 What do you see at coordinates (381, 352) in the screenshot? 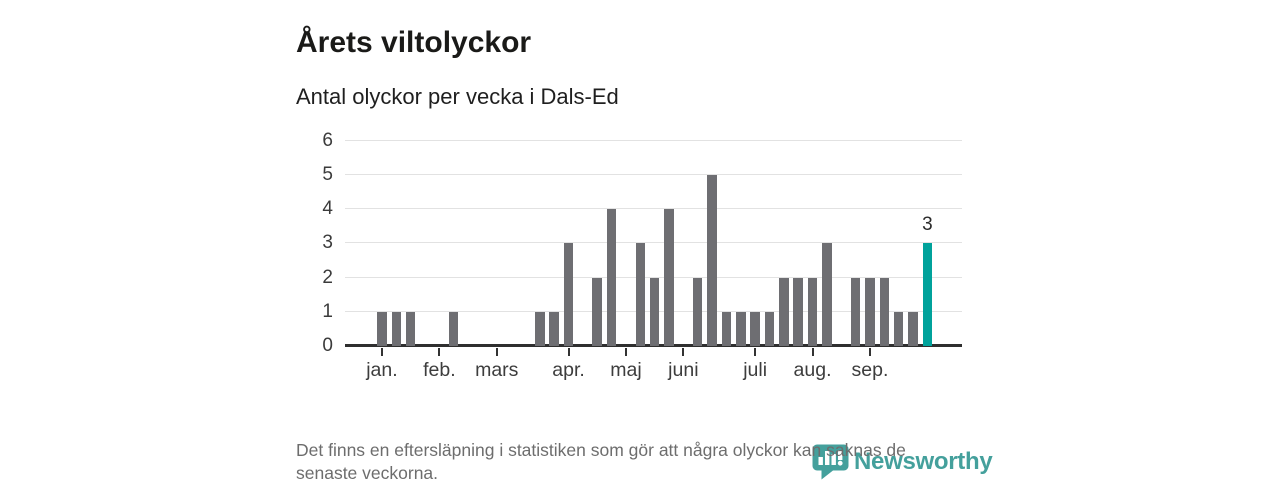
I see `x-axis-tick-jan` at bounding box center [381, 352].